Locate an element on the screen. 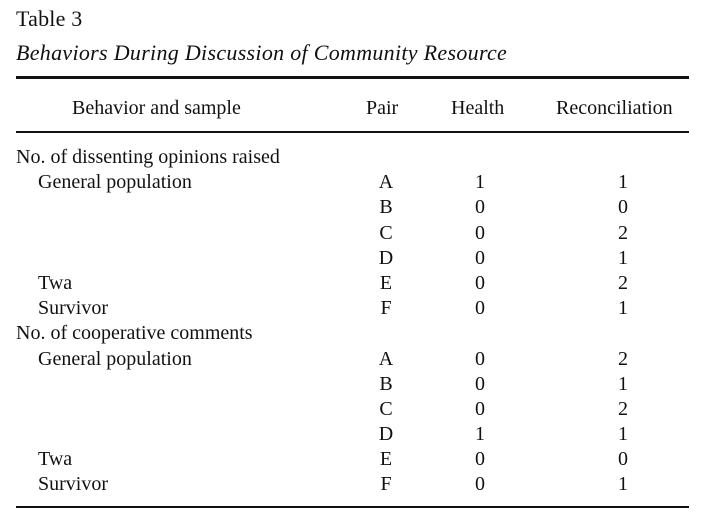 The image size is (701, 515). table-row: Twa E 0 0 is located at coordinates (350, 459).